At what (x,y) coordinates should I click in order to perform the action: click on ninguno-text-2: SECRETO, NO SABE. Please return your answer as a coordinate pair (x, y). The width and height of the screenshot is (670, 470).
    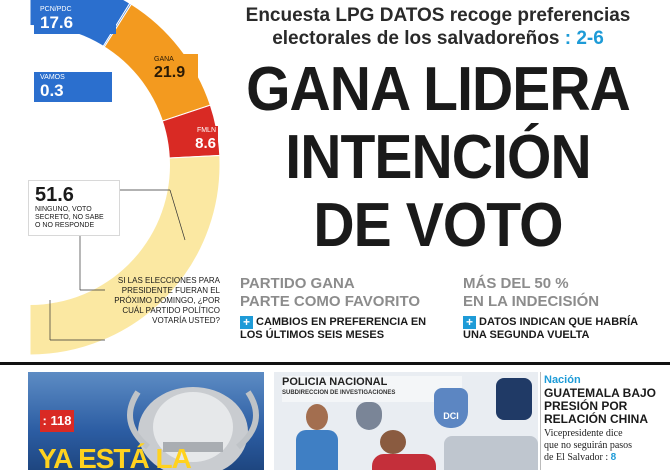
    Looking at the image, I should click on (69, 217).